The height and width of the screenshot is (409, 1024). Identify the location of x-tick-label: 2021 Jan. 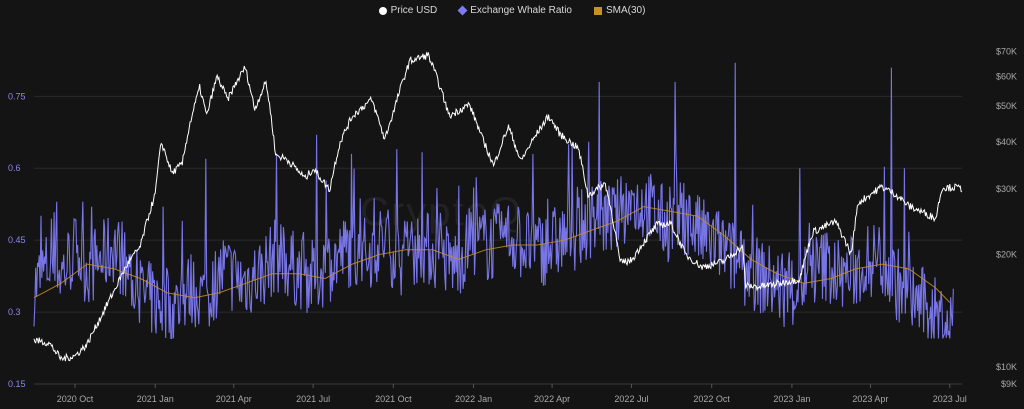
(155, 399).